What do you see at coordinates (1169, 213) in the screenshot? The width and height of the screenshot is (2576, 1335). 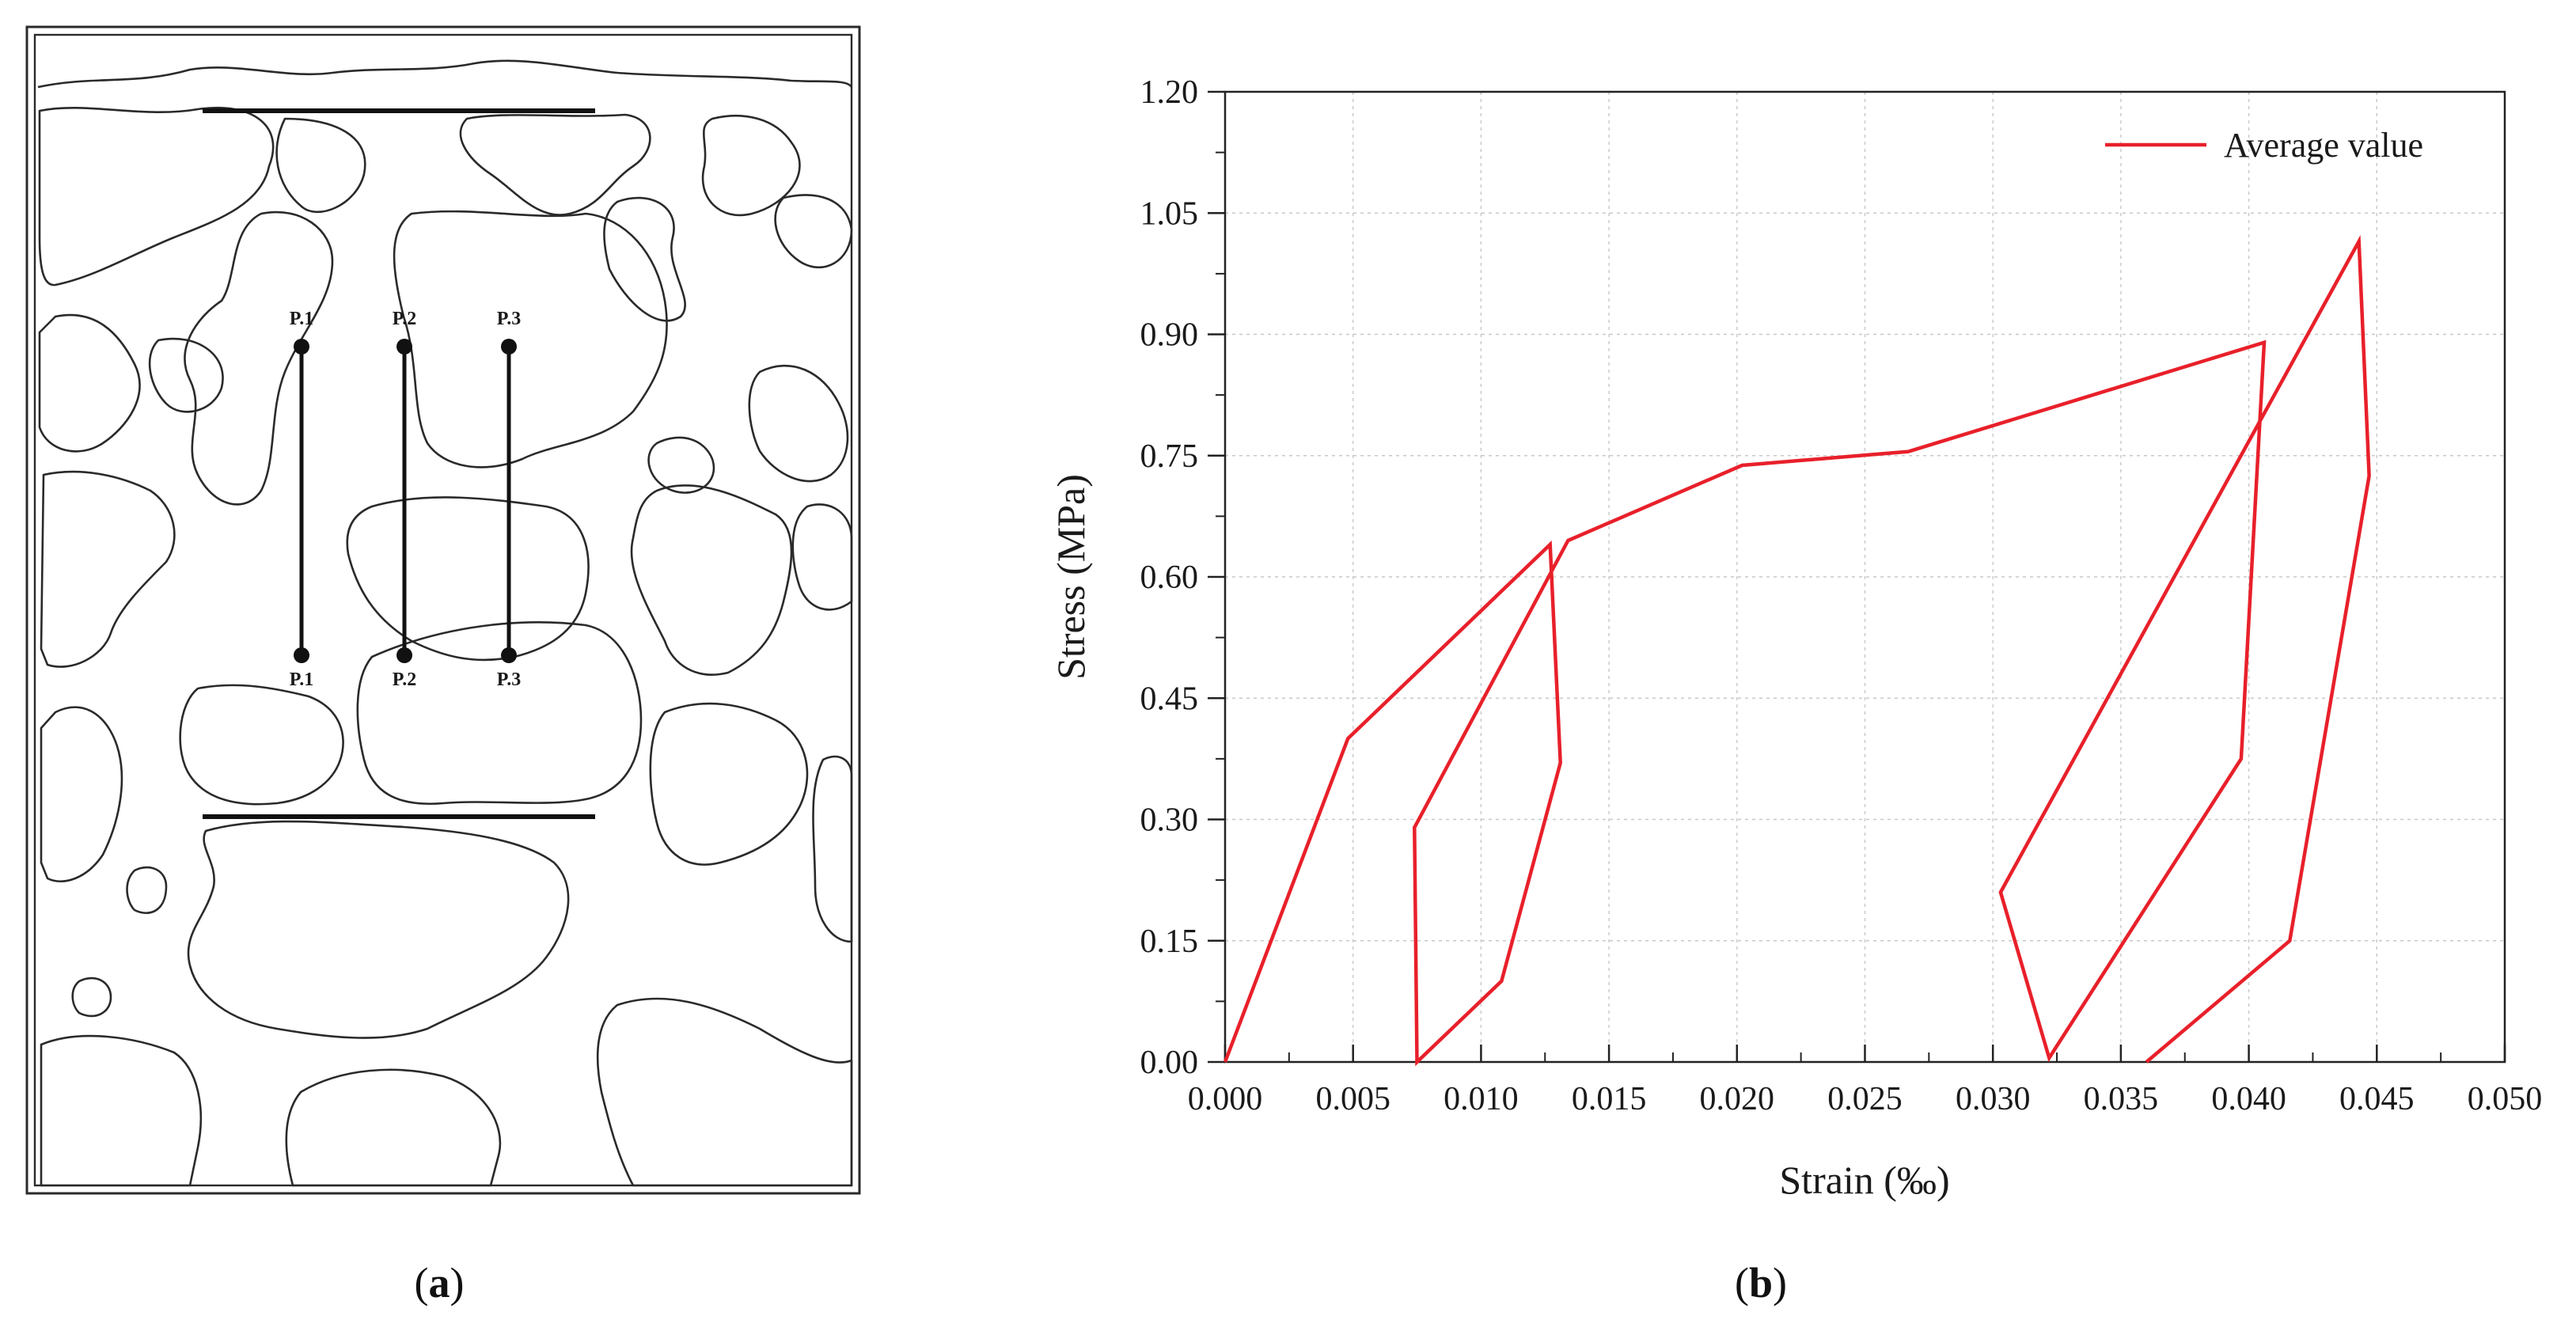 I see `y-tick-label: 1.05` at bounding box center [1169, 213].